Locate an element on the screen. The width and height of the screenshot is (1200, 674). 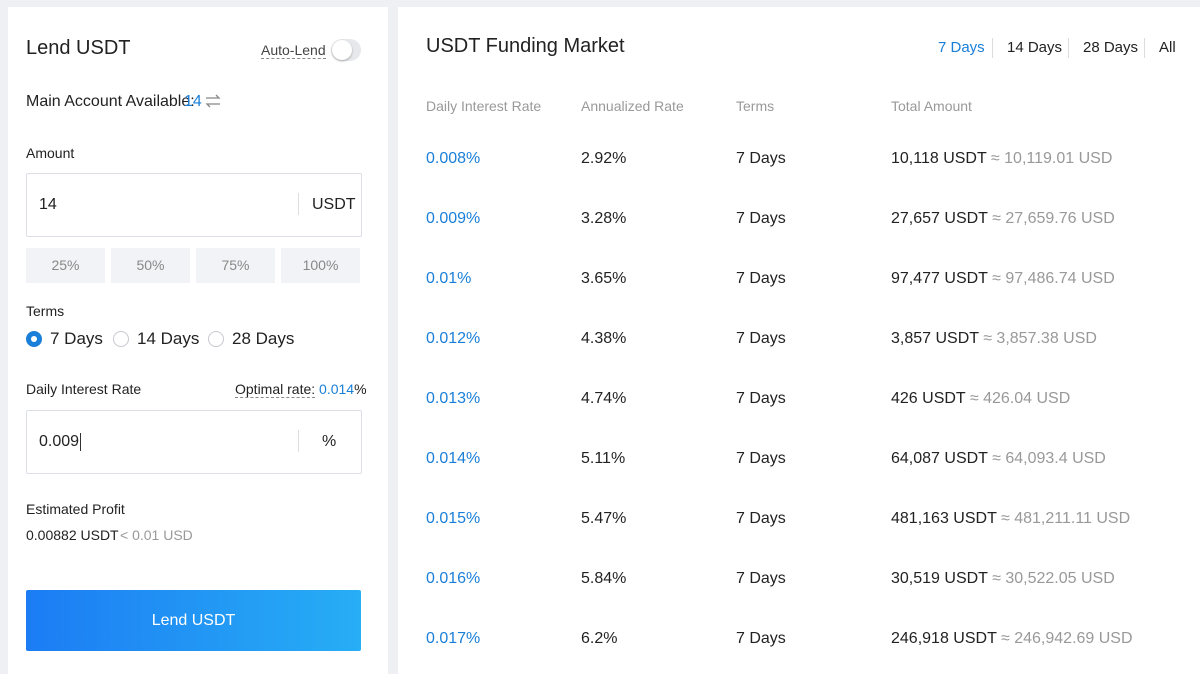
rate-cell: 0.008% is located at coordinates (453, 158).